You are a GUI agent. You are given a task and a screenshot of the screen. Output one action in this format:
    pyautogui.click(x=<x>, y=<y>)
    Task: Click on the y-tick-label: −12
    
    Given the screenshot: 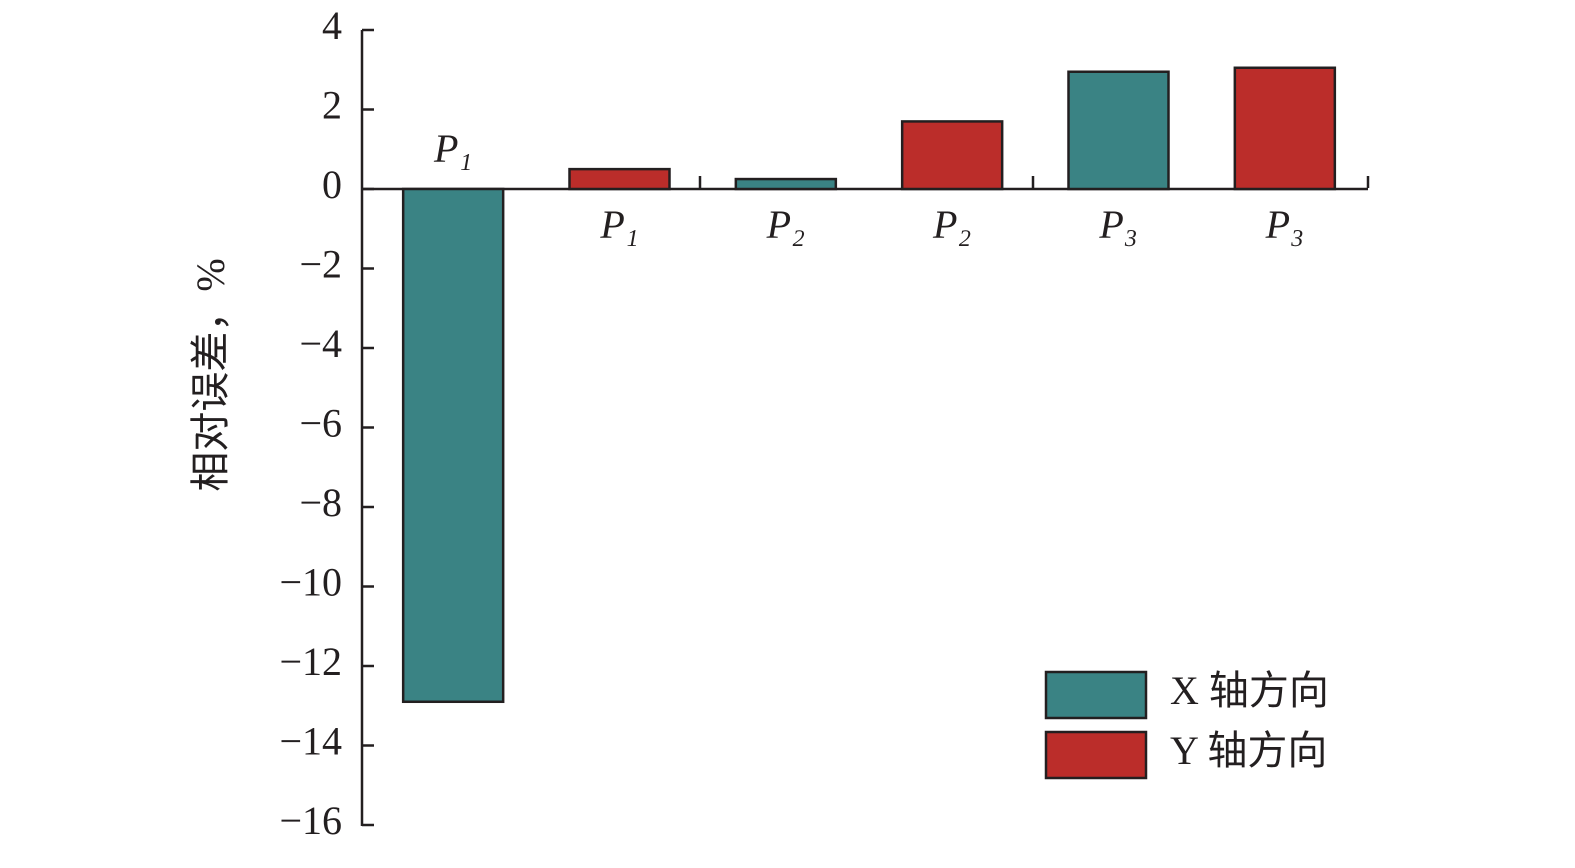 What is the action you would take?
    pyautogui.click(x=310, y=661)
    